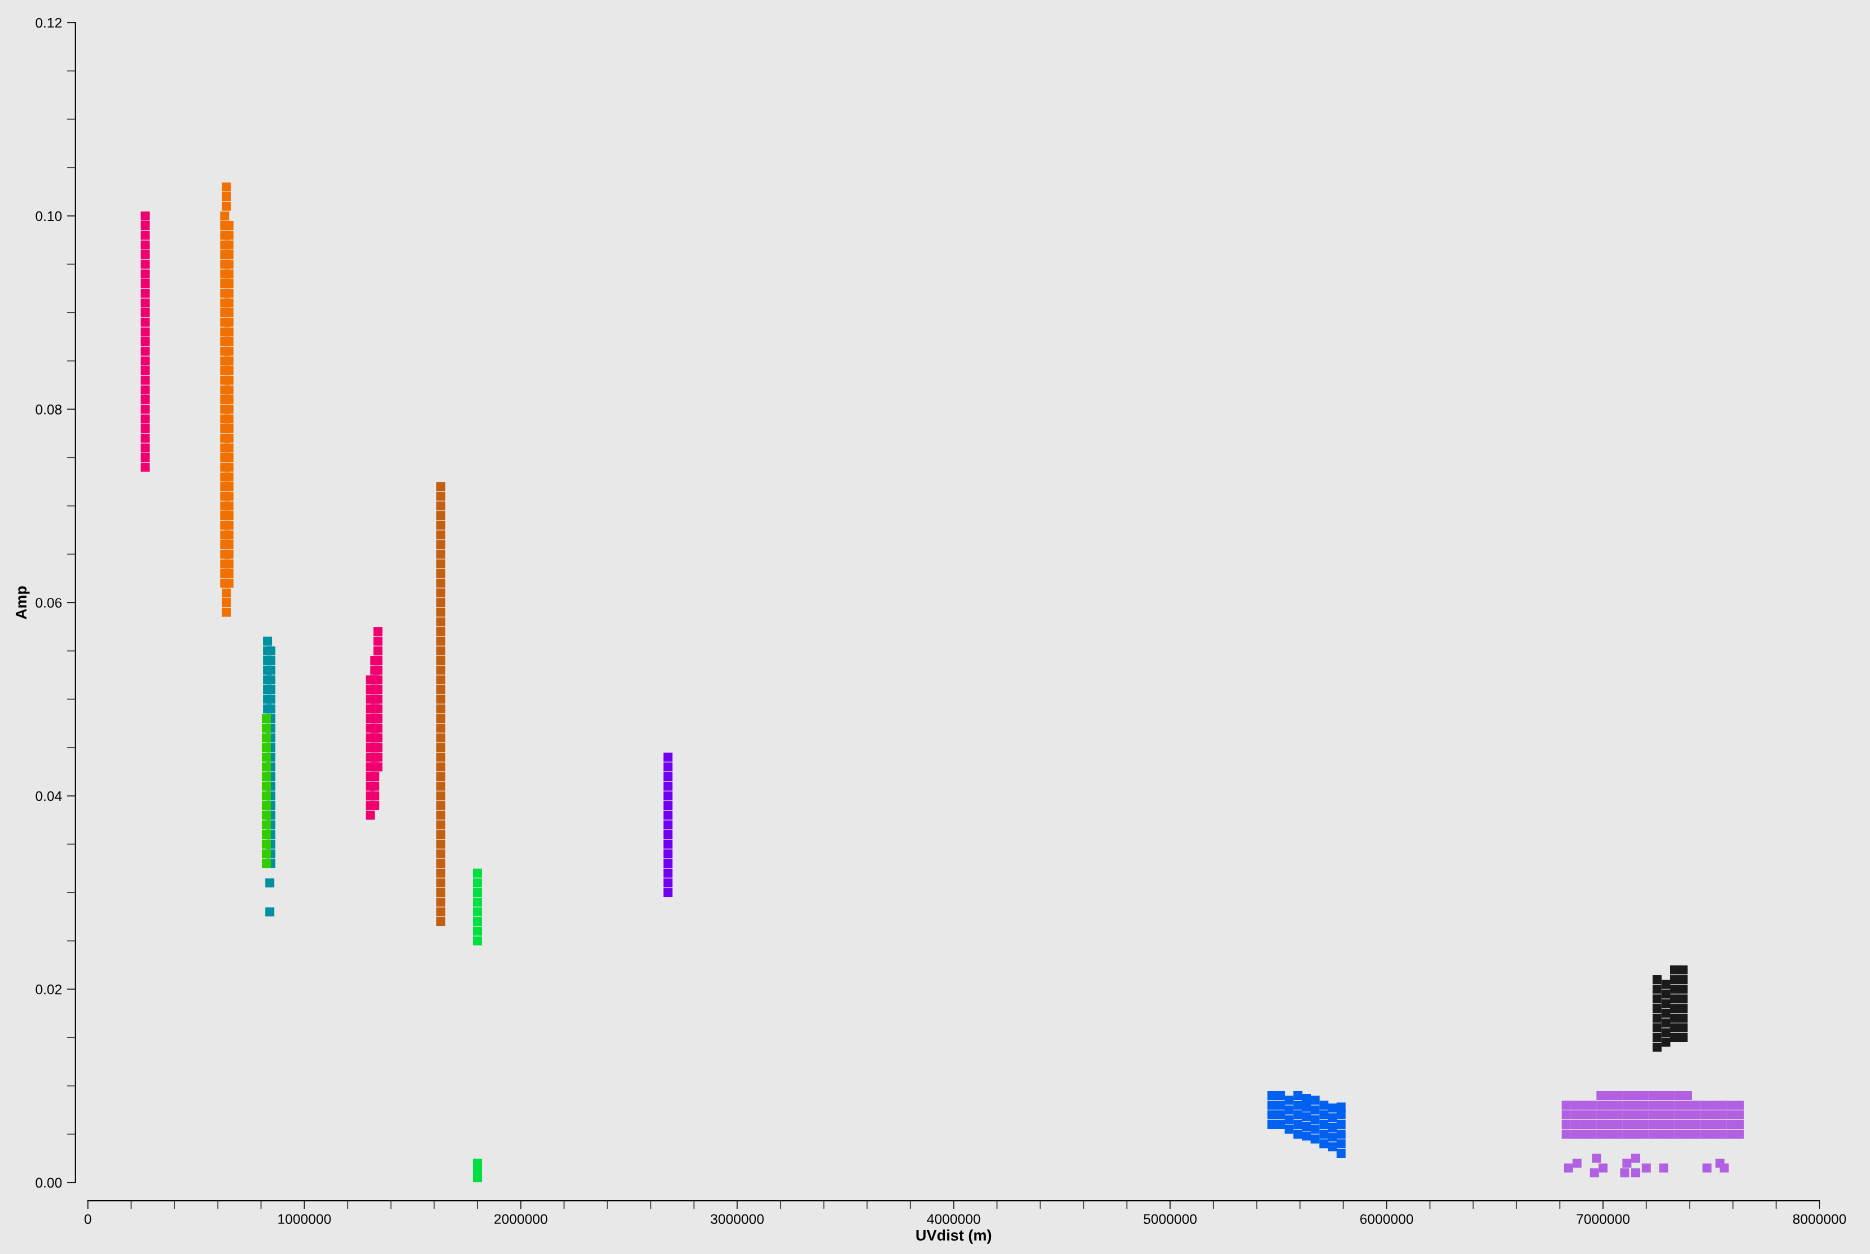 The width and height of the screenshot is (1870, 1254). I want to click on x-tick-label: 6000000, so click(1387, 1219).